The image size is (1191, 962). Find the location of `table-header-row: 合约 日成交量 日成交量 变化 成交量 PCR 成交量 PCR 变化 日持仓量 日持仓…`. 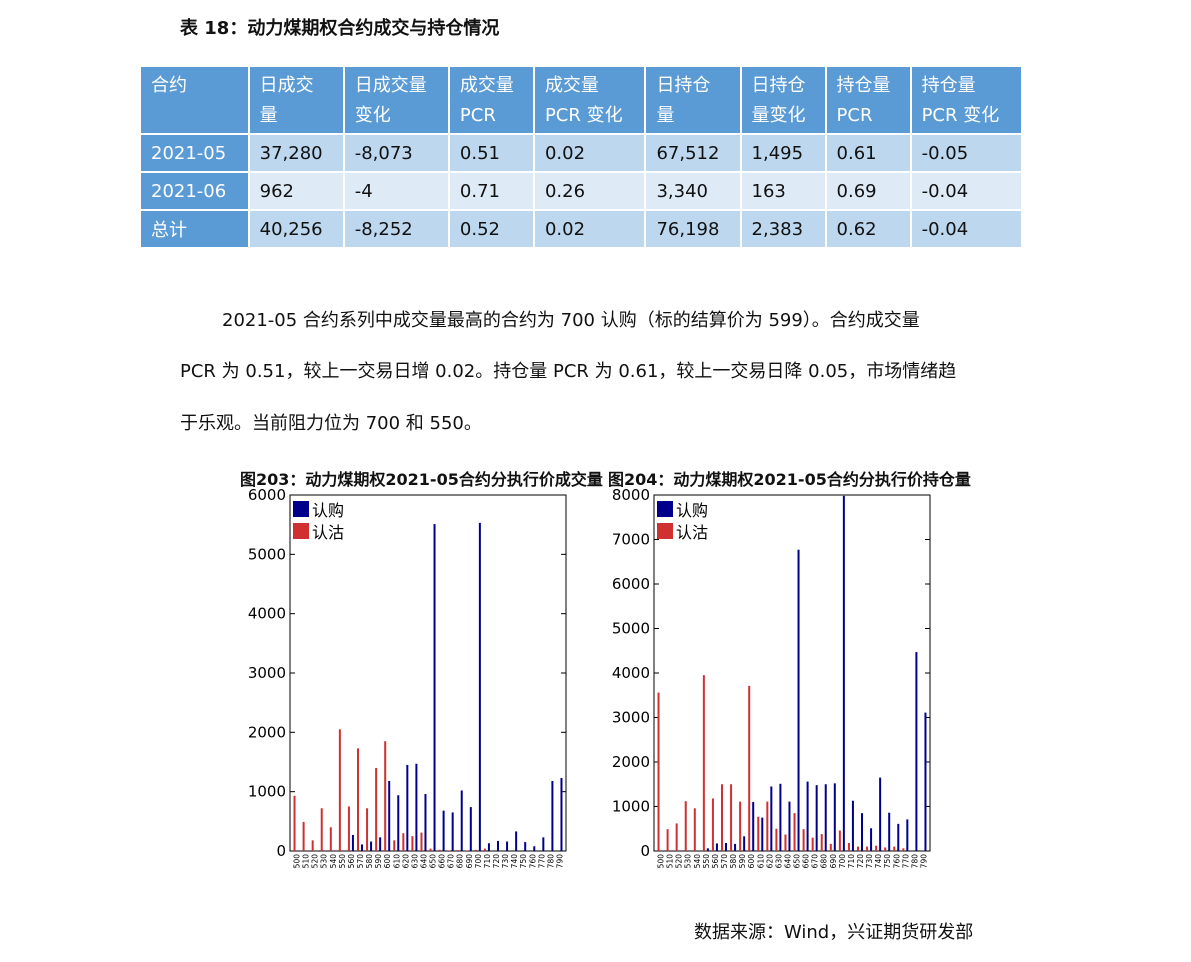

table-header-row: 合约 日成交量 日成交量 变化 成交量 PCR 成交量 PCR 变化 日持仓量 日持仓… is located at coordinates (581, 100).